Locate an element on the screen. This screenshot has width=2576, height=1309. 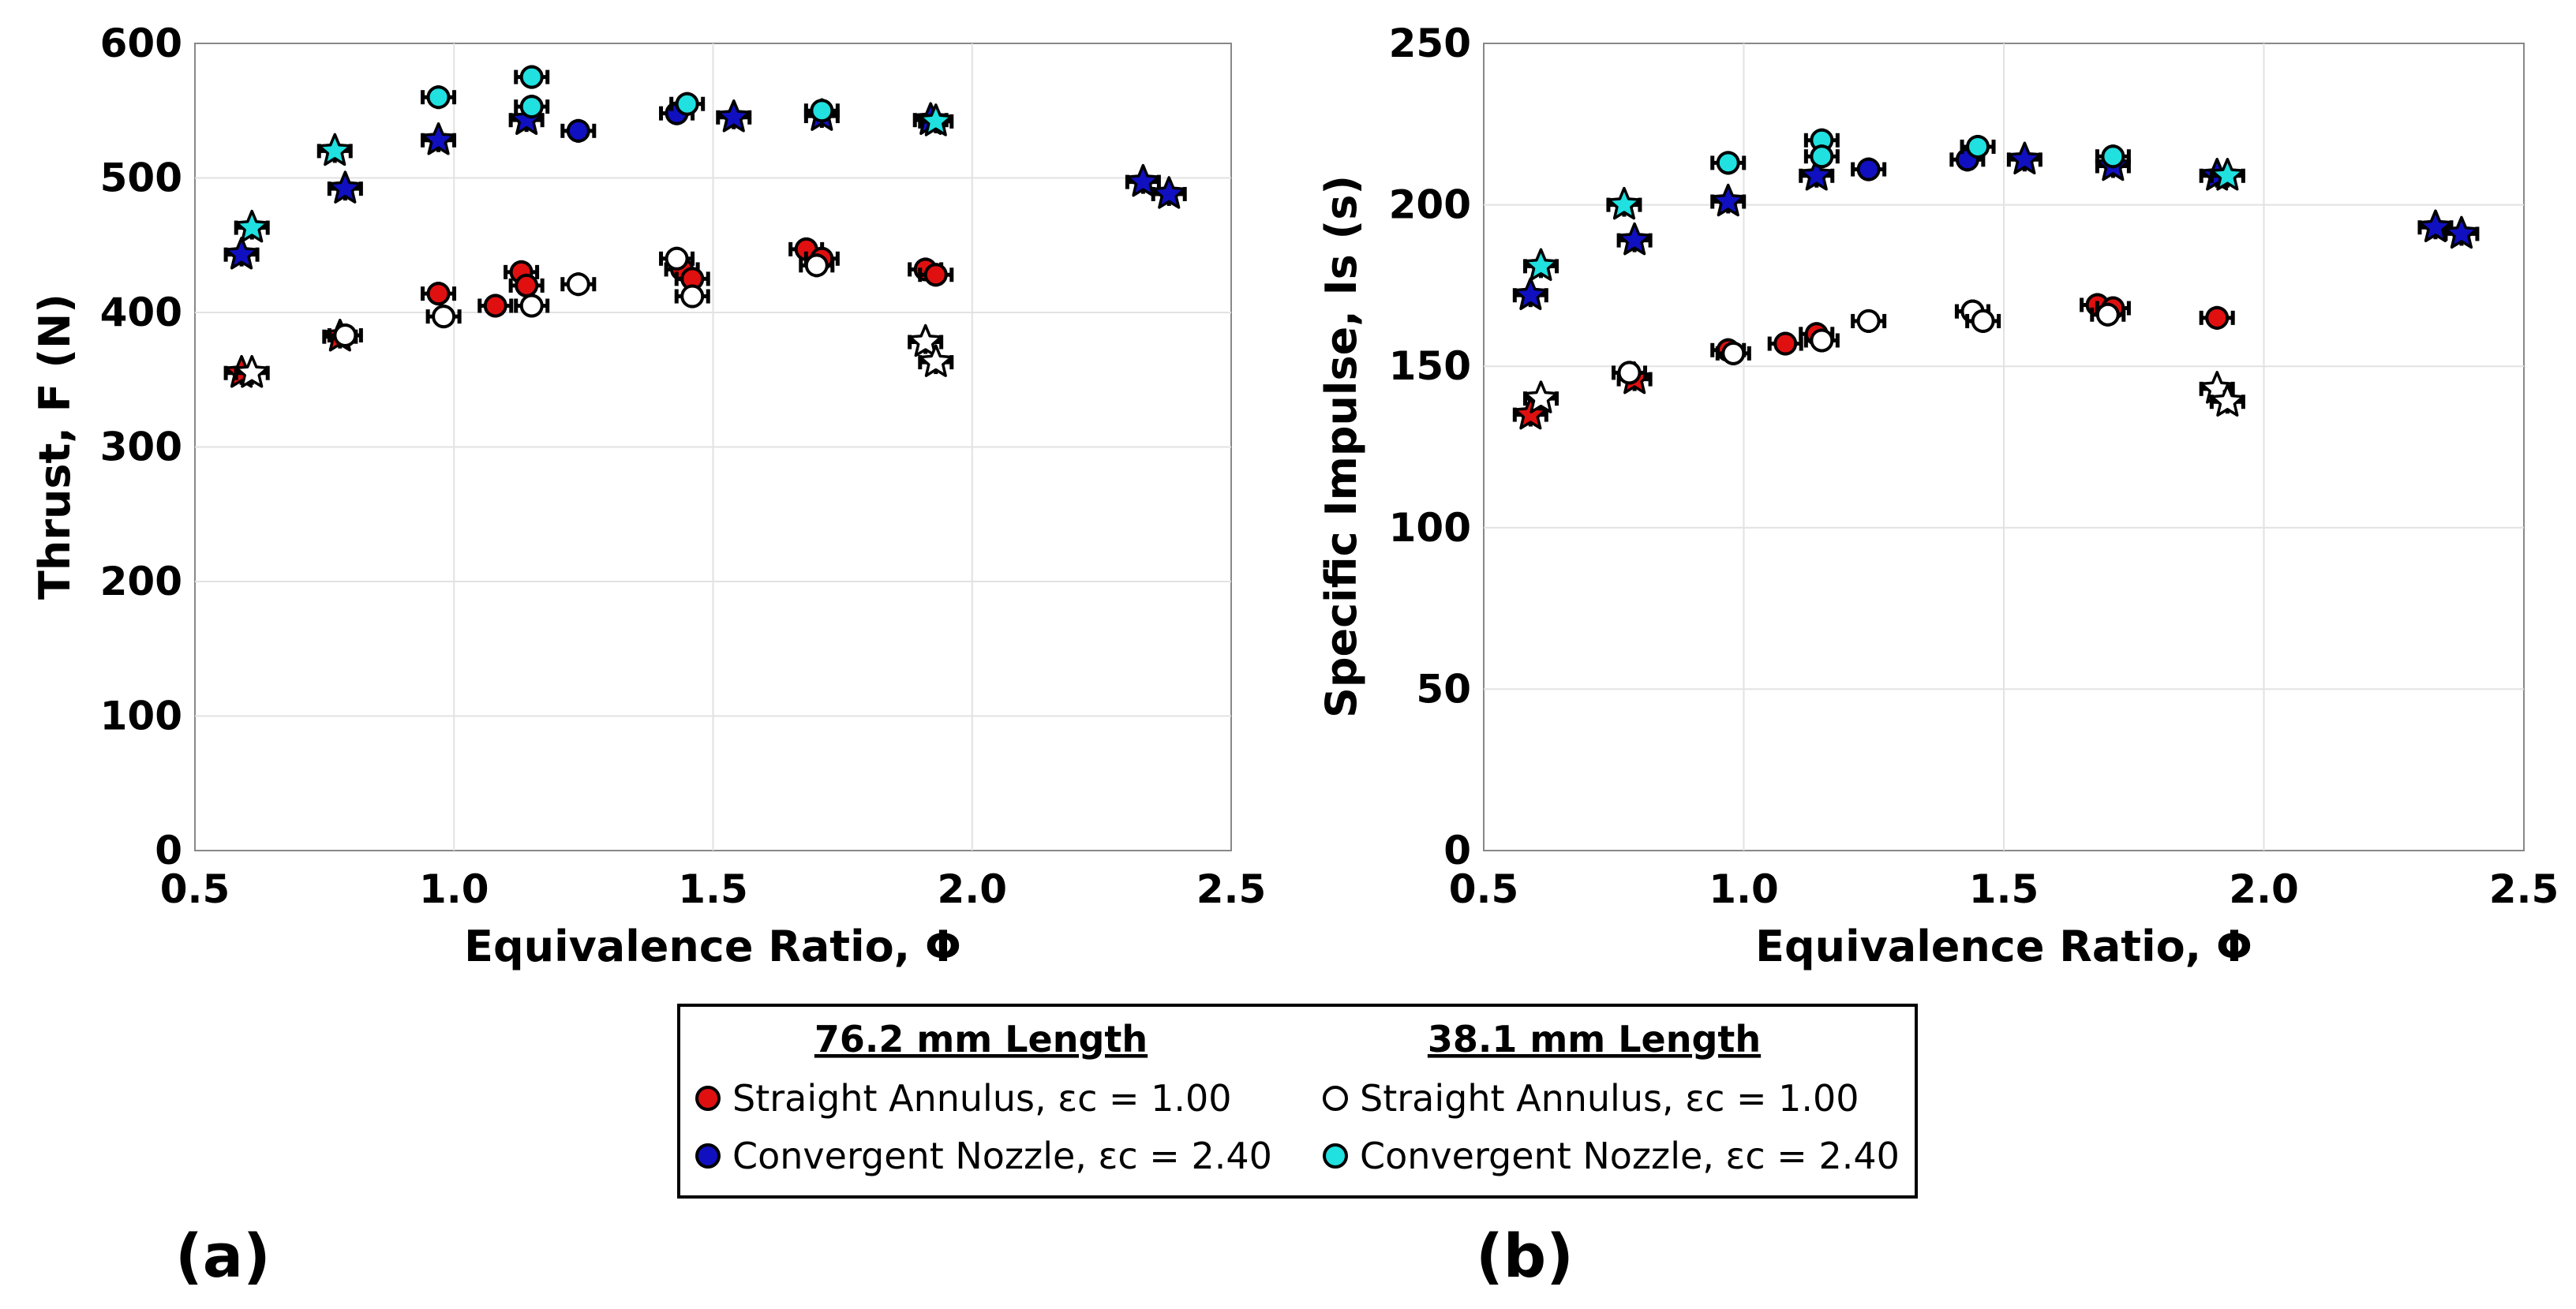
thrust-x-axis-label: Equivalence Ratio, Φ is located at coordinates (712, 946).